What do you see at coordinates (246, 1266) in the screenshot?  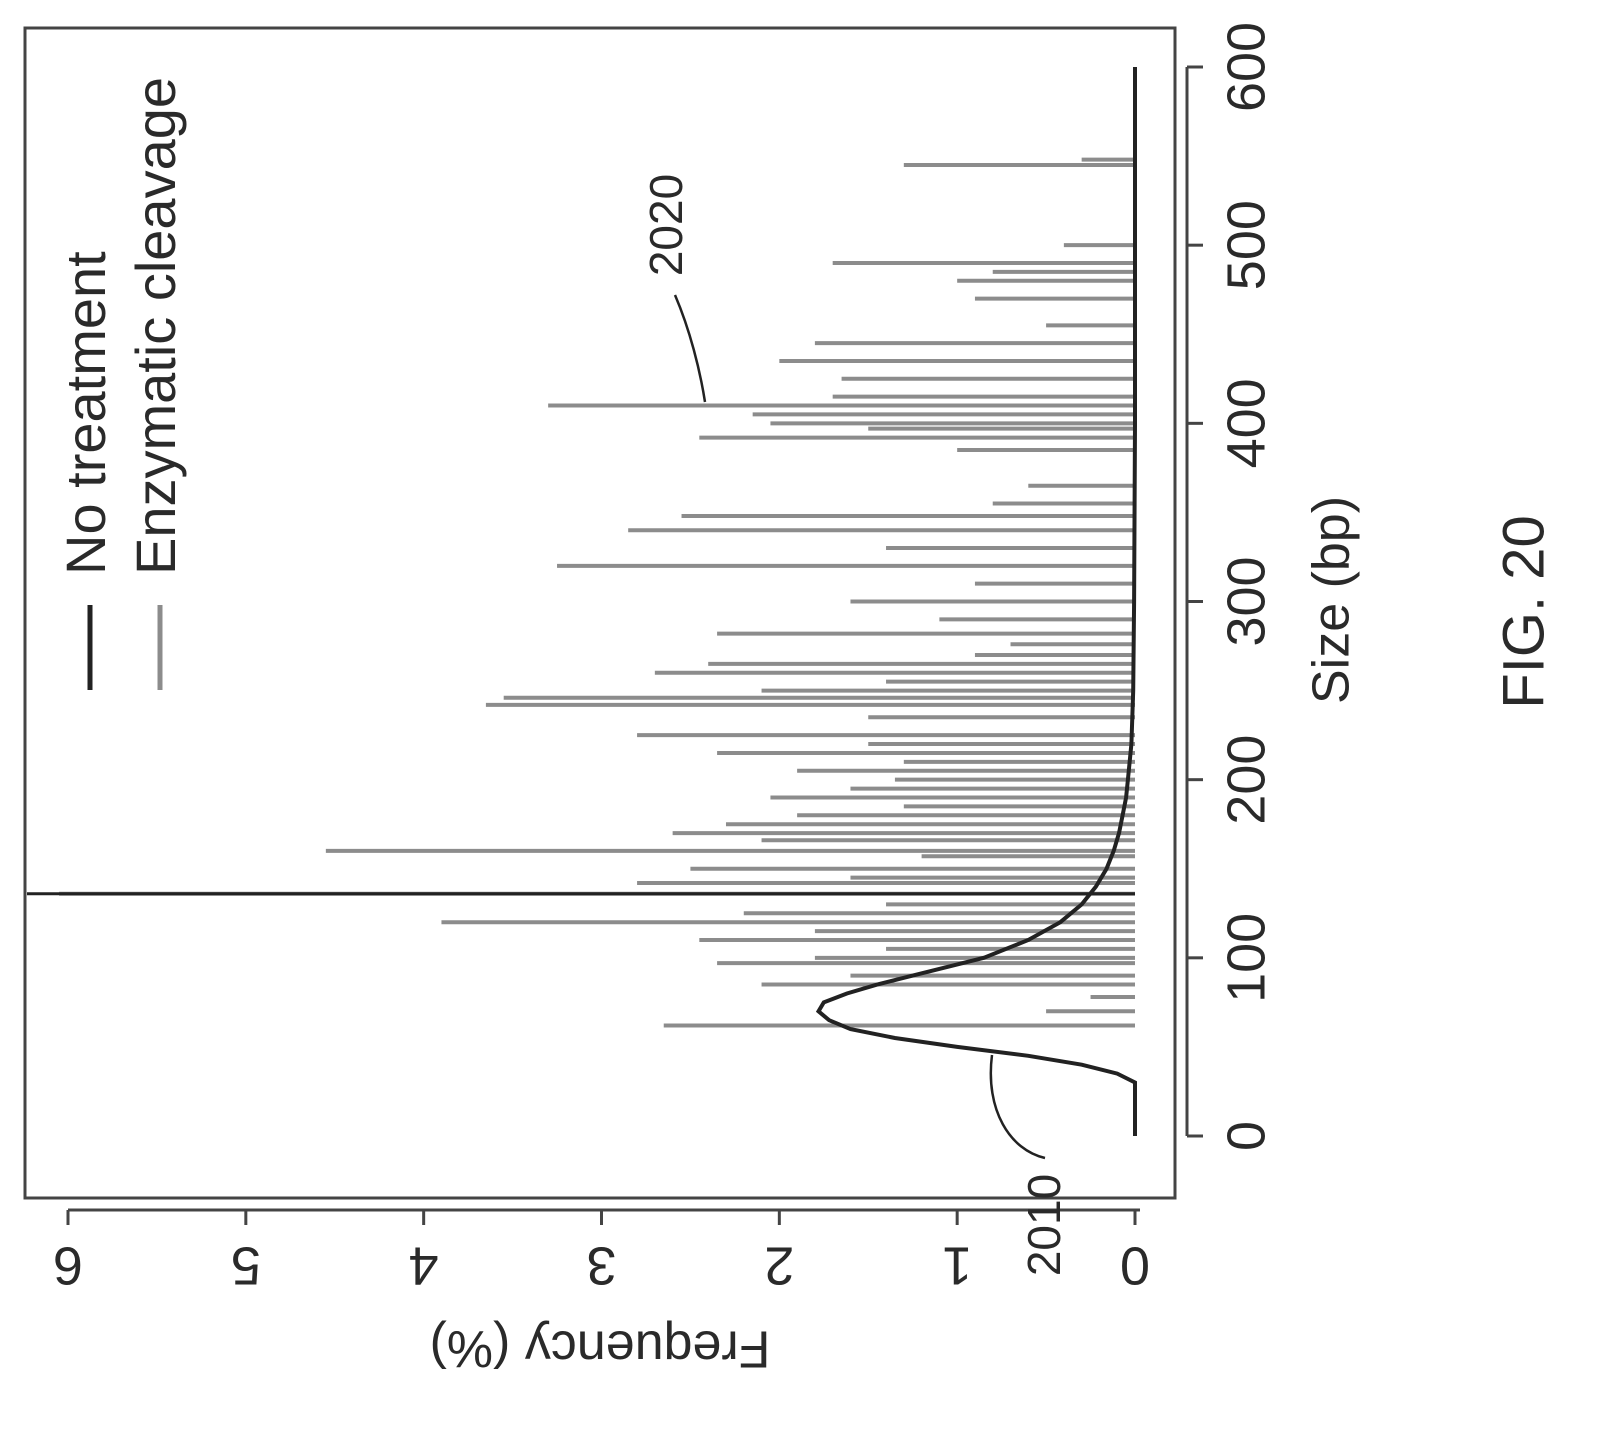 I see `frequency-tick-label: 5` at bounding box center [246, 1266].